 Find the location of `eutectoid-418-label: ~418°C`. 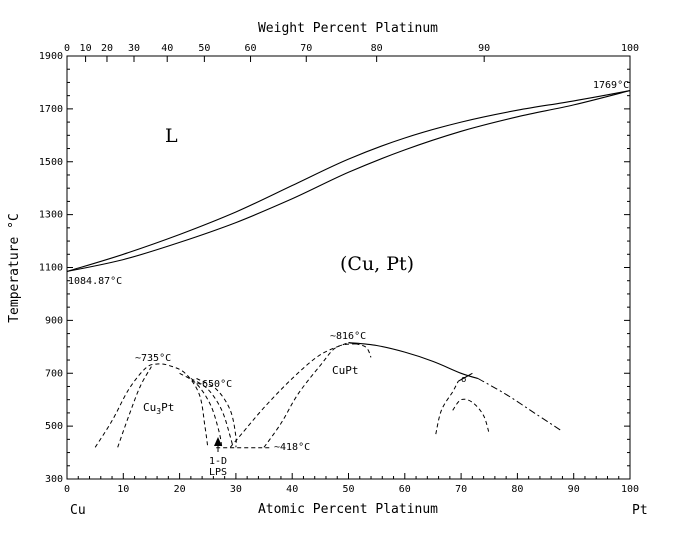

eutectoid-418-label: ~418°C is located at coordinates (292, 447).